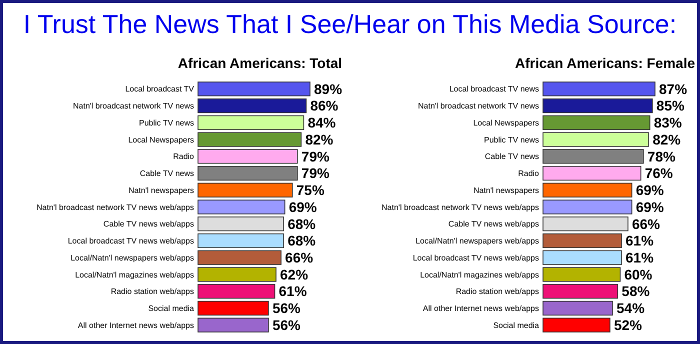 The width and height of the screenshot is (700, 344). What do you see at coordinates (661, 156) in the screenshot?
I see `data-label: 78%` at bounding box center [661, 156].